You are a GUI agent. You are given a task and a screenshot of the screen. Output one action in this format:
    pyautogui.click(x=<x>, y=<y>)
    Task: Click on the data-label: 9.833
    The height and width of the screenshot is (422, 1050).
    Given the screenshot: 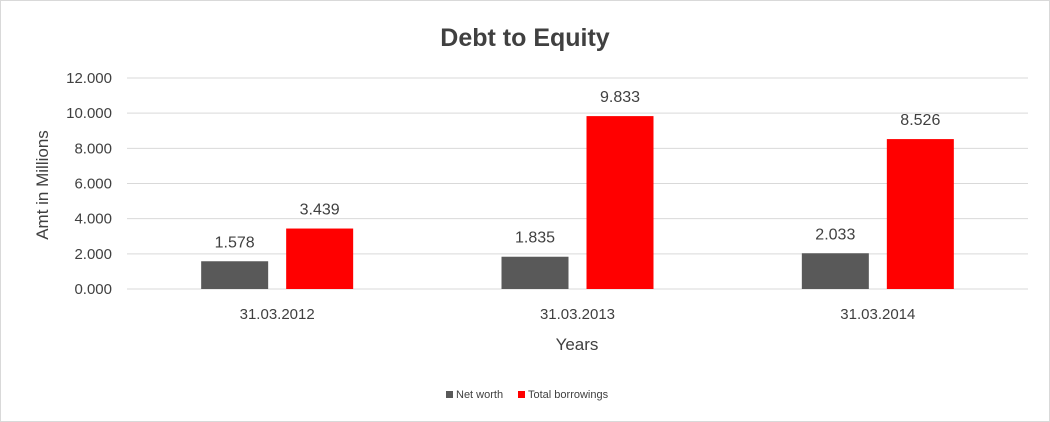 What is the action you would take?
    pyautogui.click(x=620, y=97)
    